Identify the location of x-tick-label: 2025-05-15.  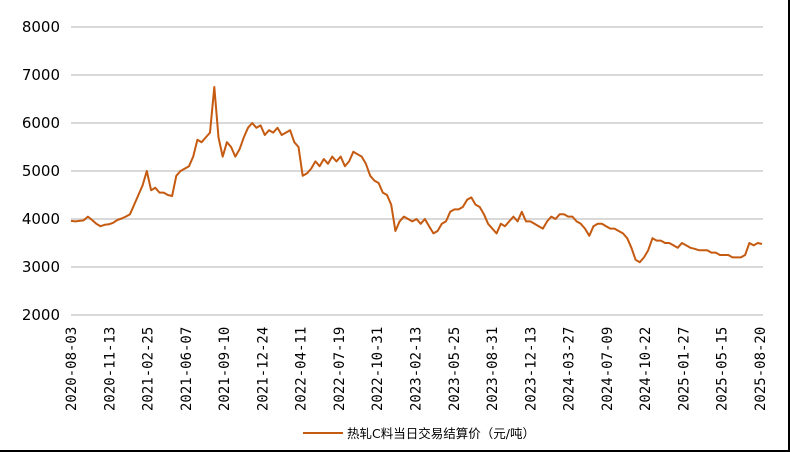
(723, 369).